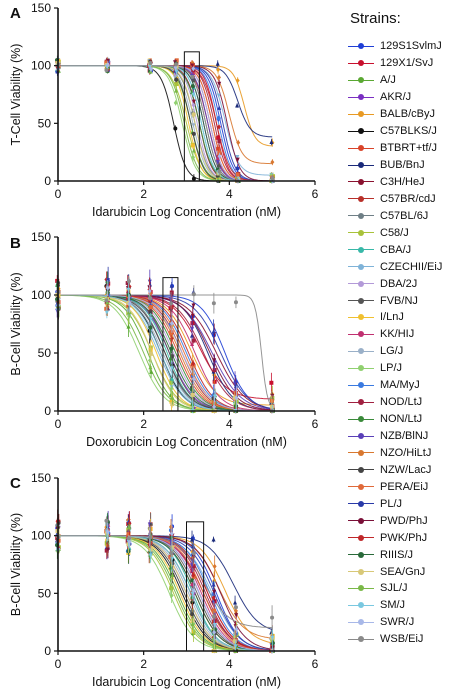  I want to click on legend-item: NZO/HiLtJ, so click(394, 453).